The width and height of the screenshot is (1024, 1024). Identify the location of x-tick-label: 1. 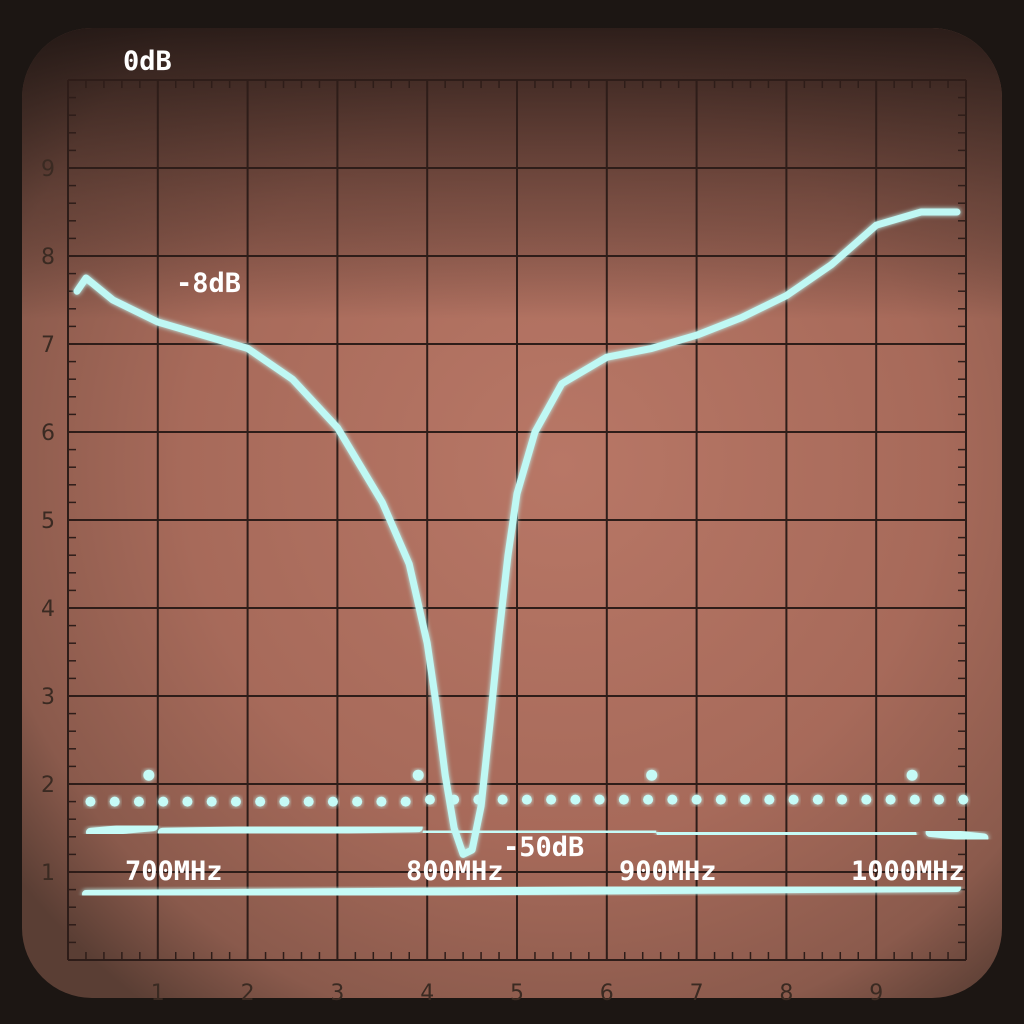
(158, 993).